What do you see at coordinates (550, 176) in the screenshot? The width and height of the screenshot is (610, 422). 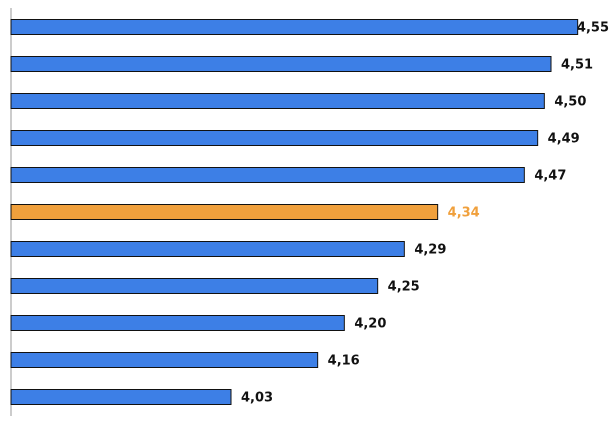 I see `value-label: 4,47` at bounding box center [550, 176].